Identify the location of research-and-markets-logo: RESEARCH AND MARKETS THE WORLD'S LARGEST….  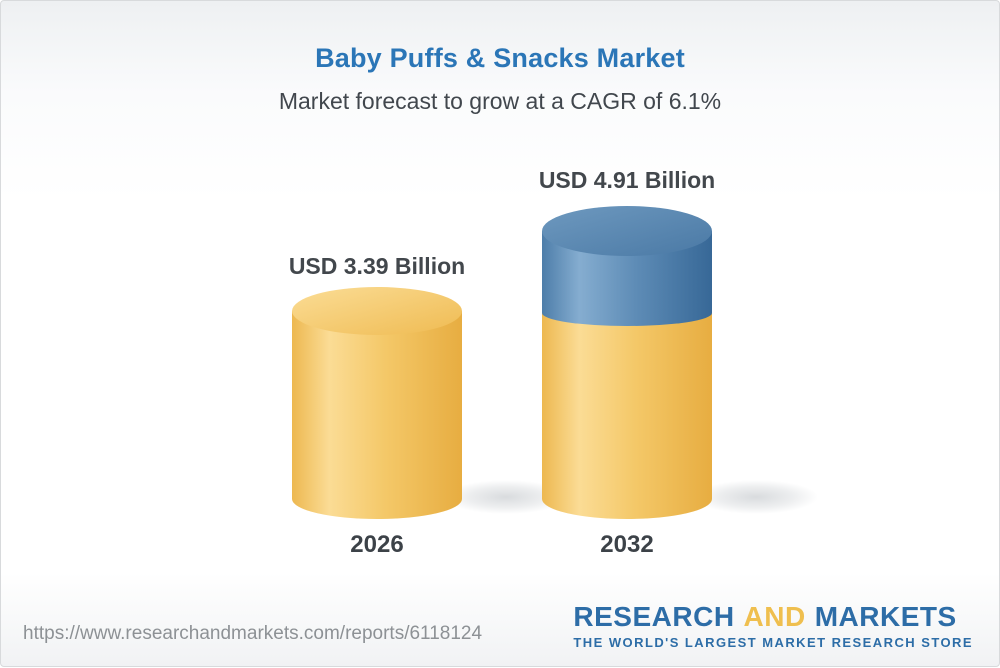
(773, 626).